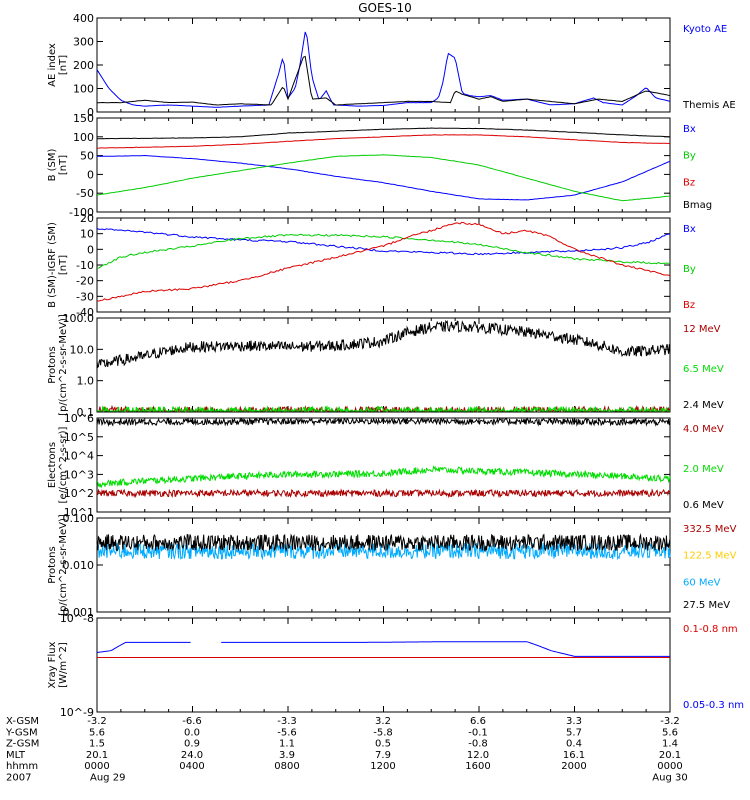 The height and width of the screenshot is (800, 750). Describe the element at coordinates (705, 29) in the screenshot. I see `legend-entry: Kyoto AE` at that location.